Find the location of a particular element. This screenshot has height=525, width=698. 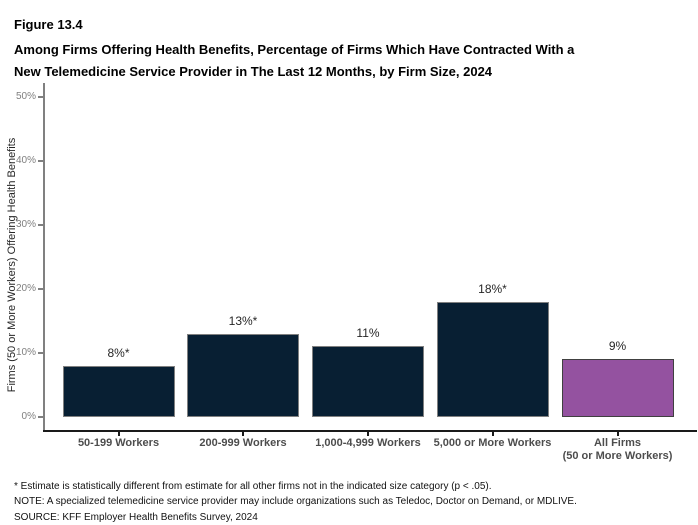

x-category-label-all-firms: All Firms (50 or More Workers) is located at coordinates (617, 449).